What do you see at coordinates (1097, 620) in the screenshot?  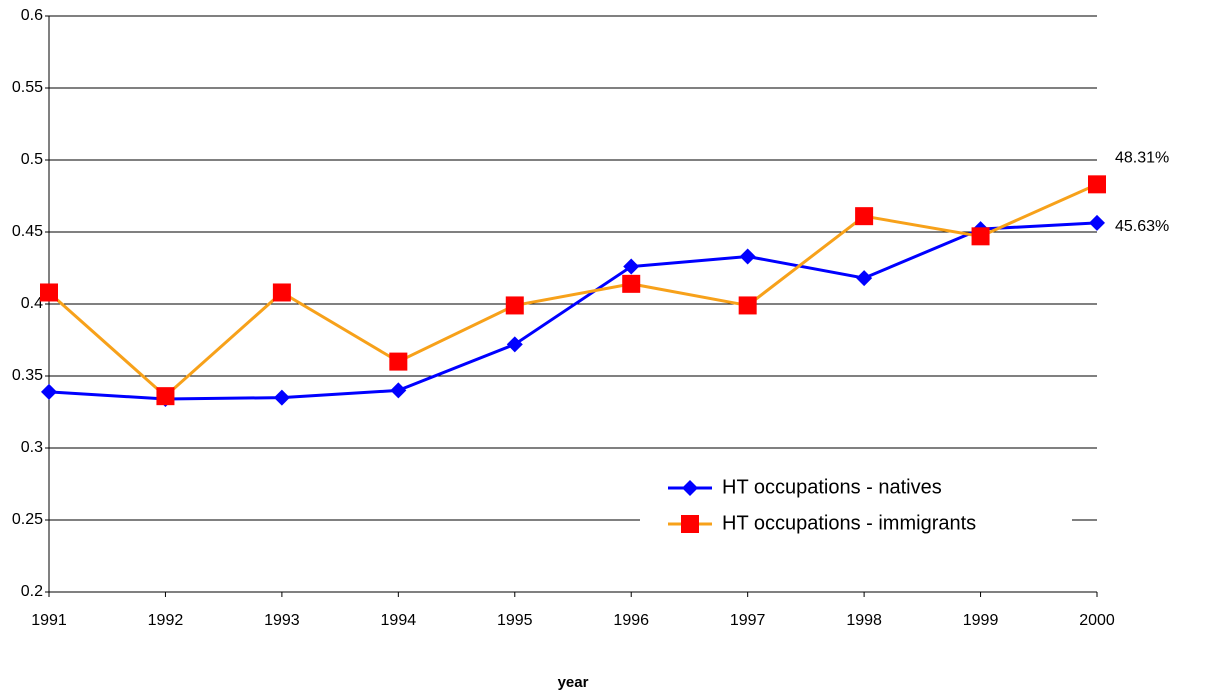 I see `x-tick-label: 2000` at bounding box center [1097, 620].